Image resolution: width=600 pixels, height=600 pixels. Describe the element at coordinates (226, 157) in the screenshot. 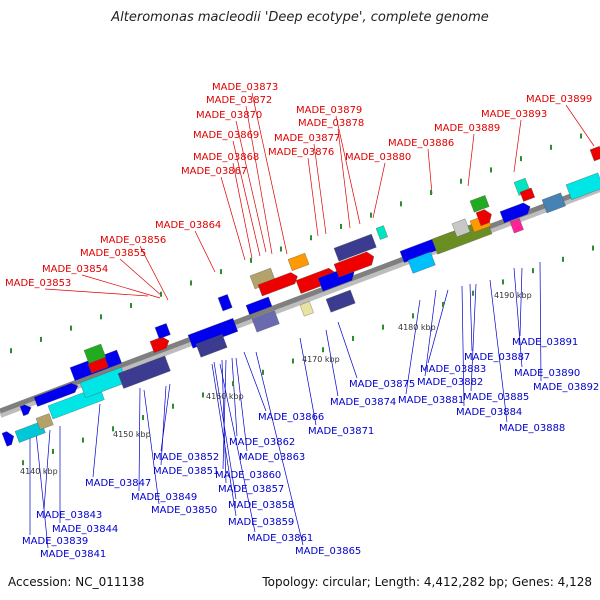

I see `gene-label-upper: MADE_03868` at that location.